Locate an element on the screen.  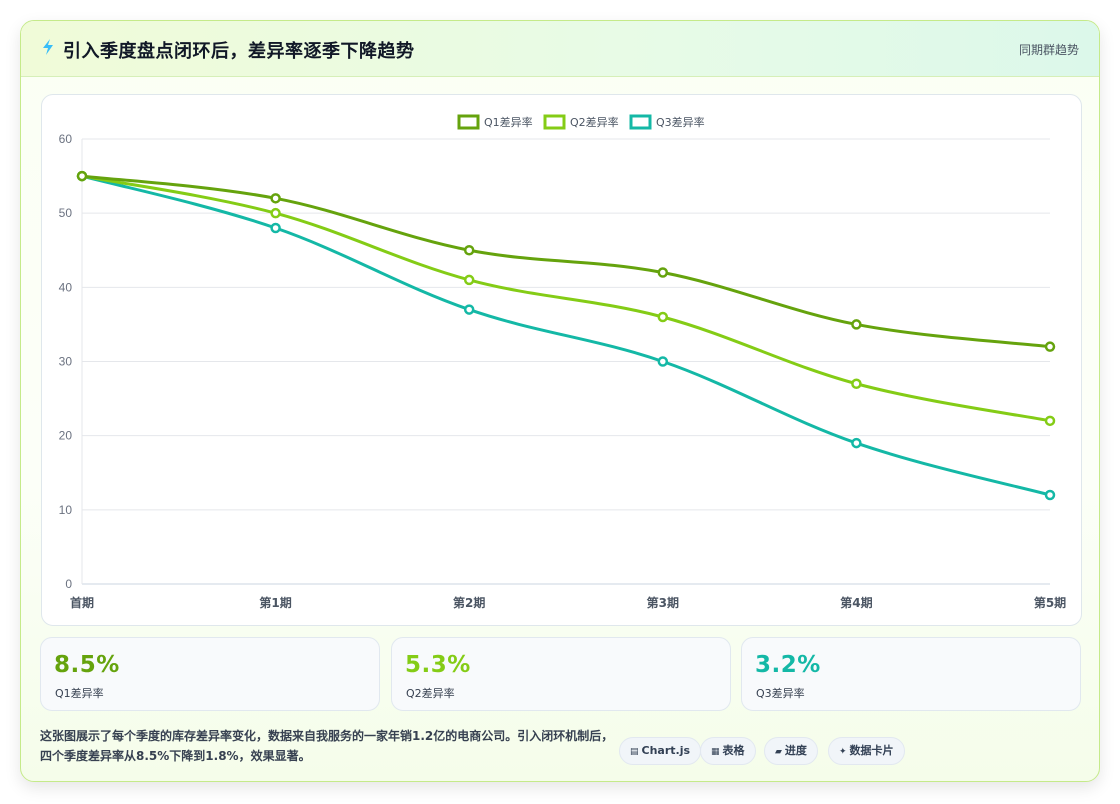
table-icon: ▦ is located at coordinates (715, 752).